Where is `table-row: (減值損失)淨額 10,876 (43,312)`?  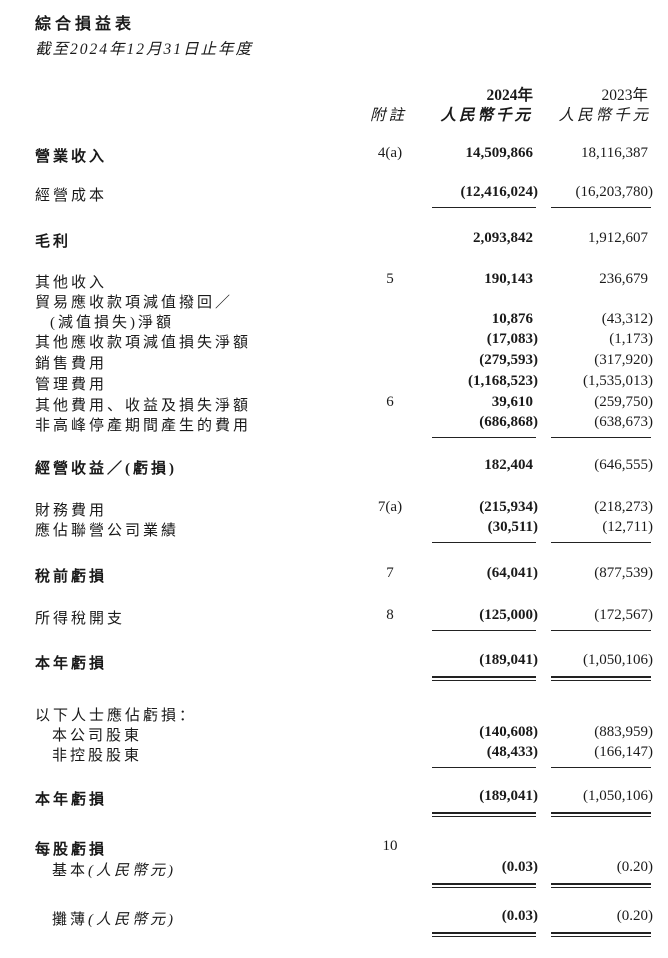 table-row: (減值損失)淨額 10,876 (43,312) is located at coordinates (334, 321).